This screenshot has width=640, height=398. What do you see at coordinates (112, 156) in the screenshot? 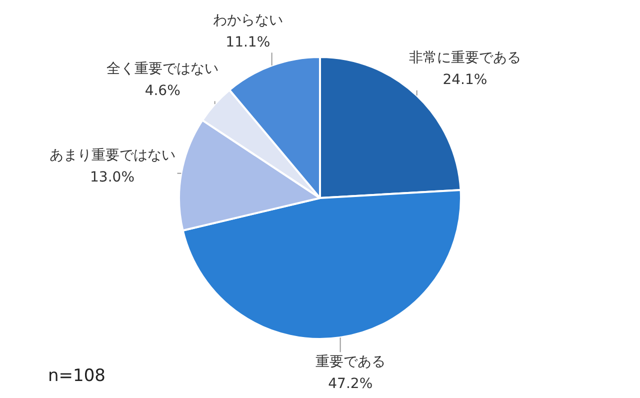
I see `slice-label: あまり重要ではない` at bounding box center [112, 156].